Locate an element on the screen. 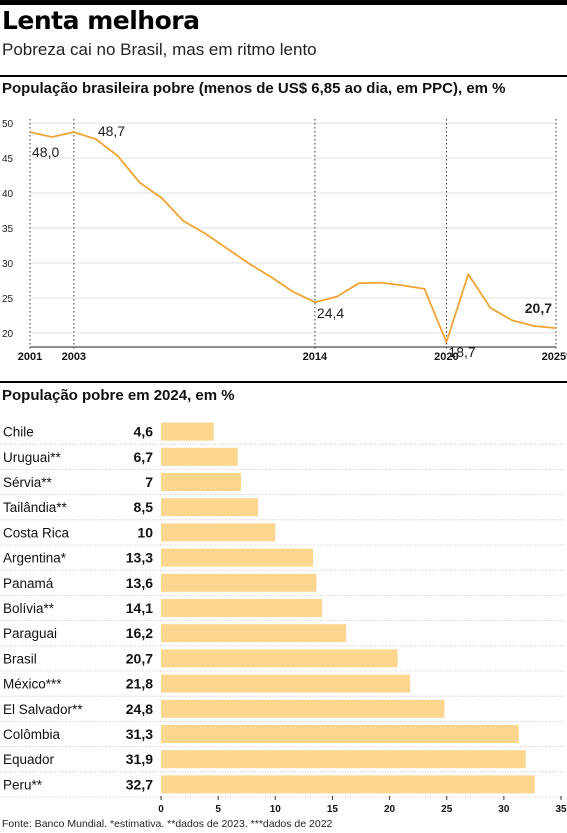  x-tick-label: 2003 is located at coordinates (74, 357).